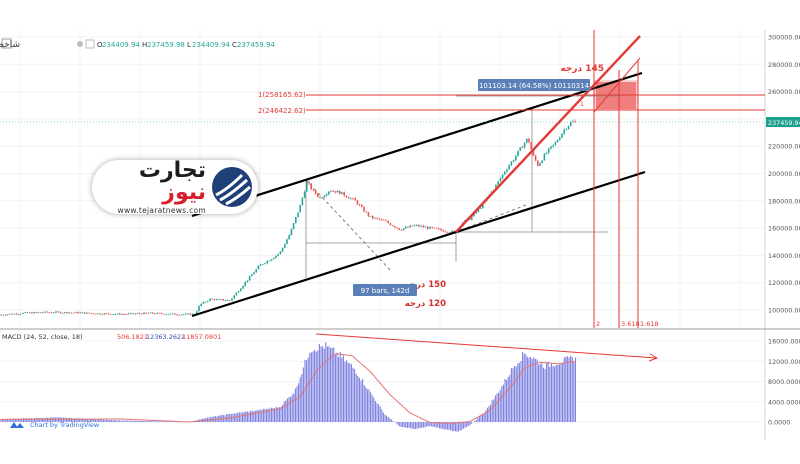 The height and width of the screenshot is (464, 800). I want to click on tradingview-credit: Chart by TradingView, so click(55, 425).